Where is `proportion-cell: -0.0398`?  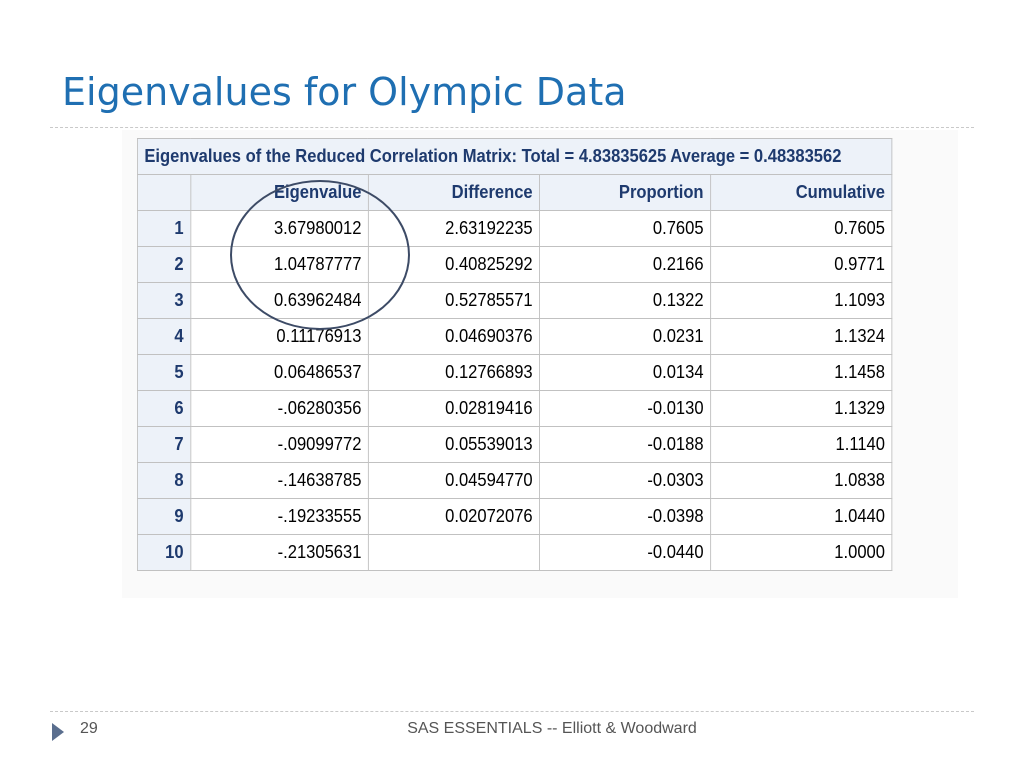 proportion-cell: -0.0398 is located at coordinates (625, 516).